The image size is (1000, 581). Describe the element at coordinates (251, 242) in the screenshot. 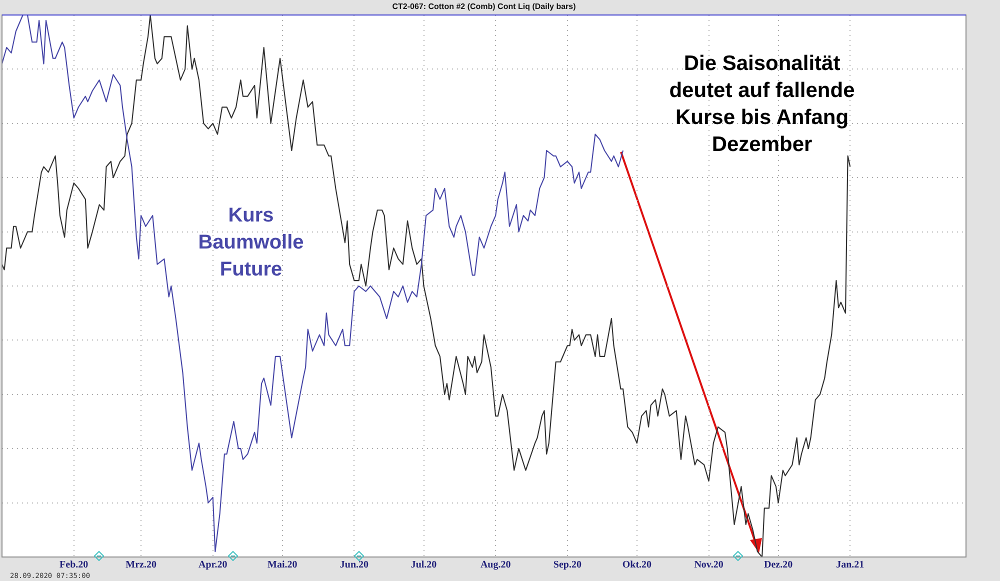

I see `series-label: Kurs Baumwolle Future` at that location.